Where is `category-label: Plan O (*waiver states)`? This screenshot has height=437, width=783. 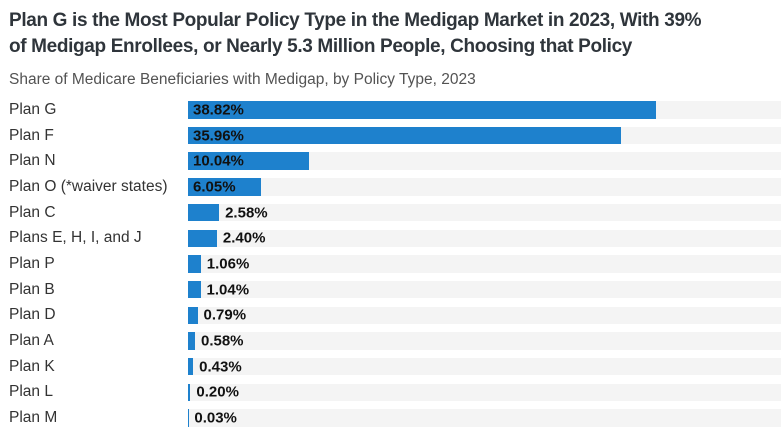 category-label: Plan O (*waiver states) is located at coordinates (88, 186).